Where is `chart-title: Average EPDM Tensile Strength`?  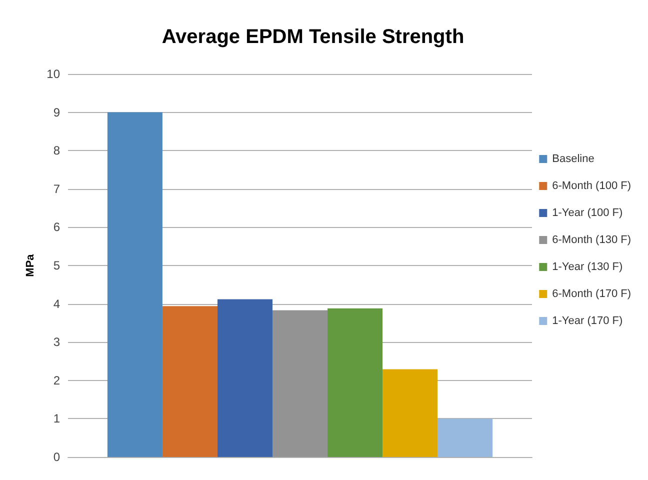
chart-title: Average EPDM Tensile Strength is located at coordinates (313, 37).